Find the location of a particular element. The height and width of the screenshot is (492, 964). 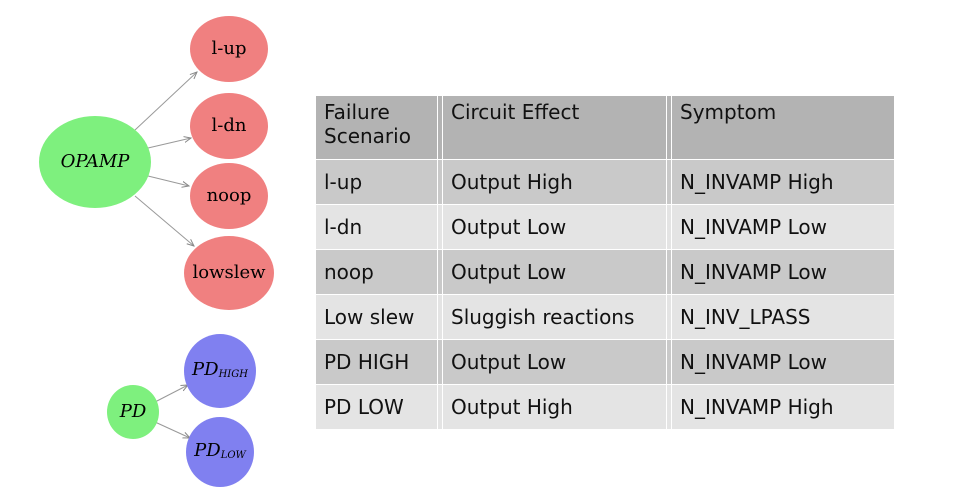

table-cell: noop is located at coordinates (376, 272).